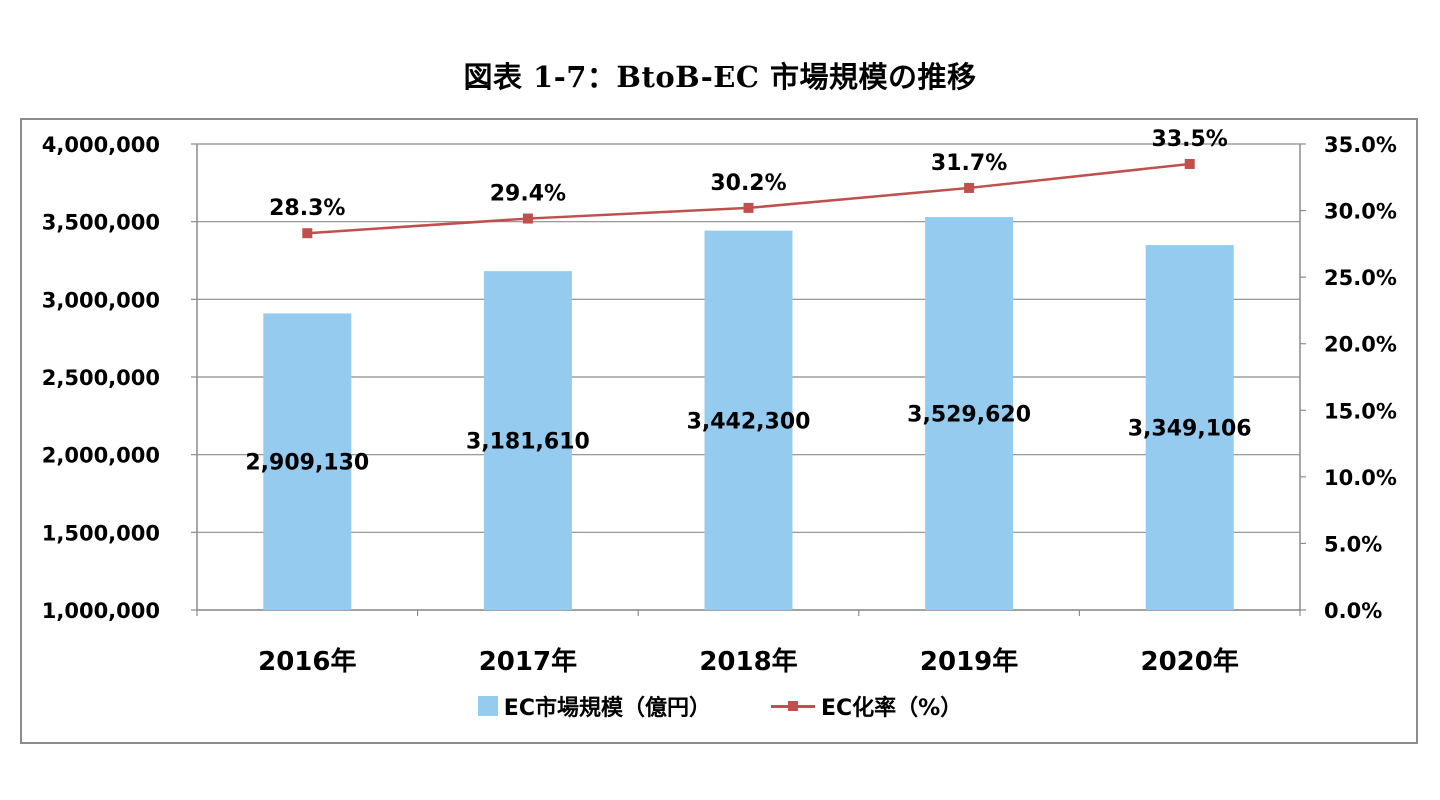  I want to click on bar-data-label: 3,349,106, so click(1190, 429).